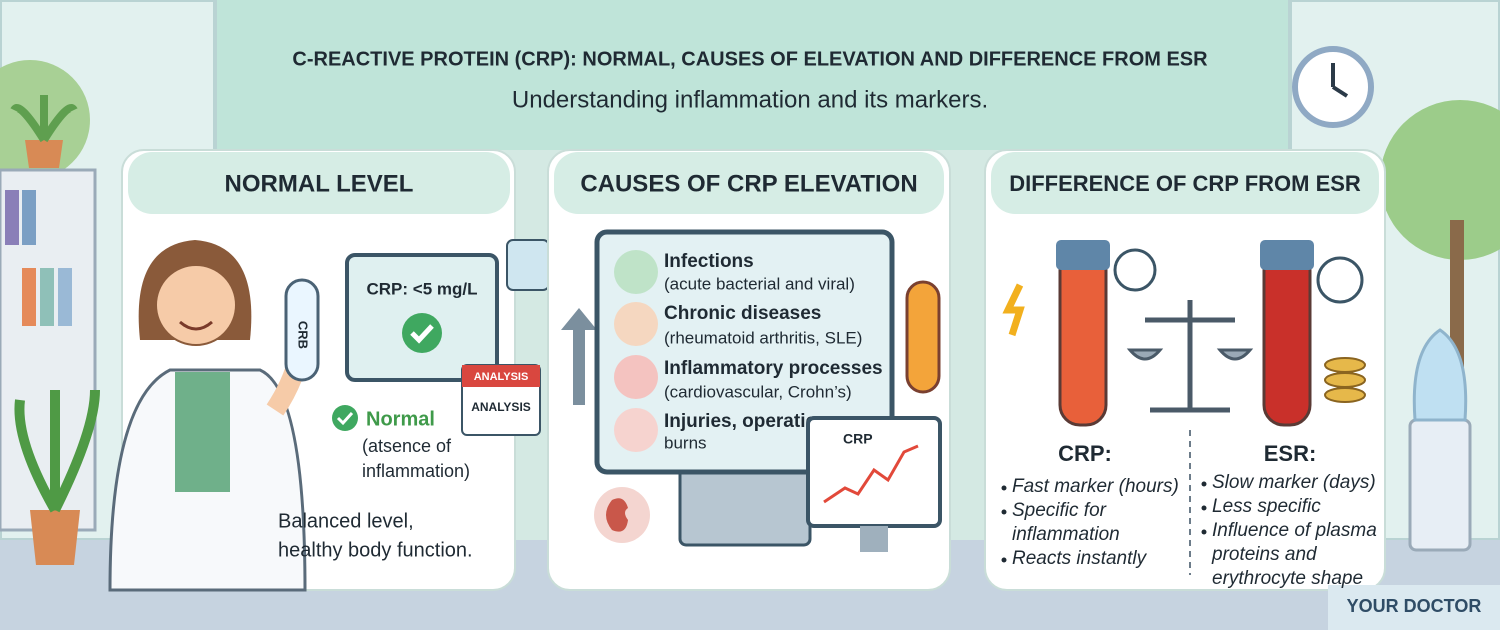 This screenshot has height=630, width=1500. I want to click on kidney-card, so click(528, 265).